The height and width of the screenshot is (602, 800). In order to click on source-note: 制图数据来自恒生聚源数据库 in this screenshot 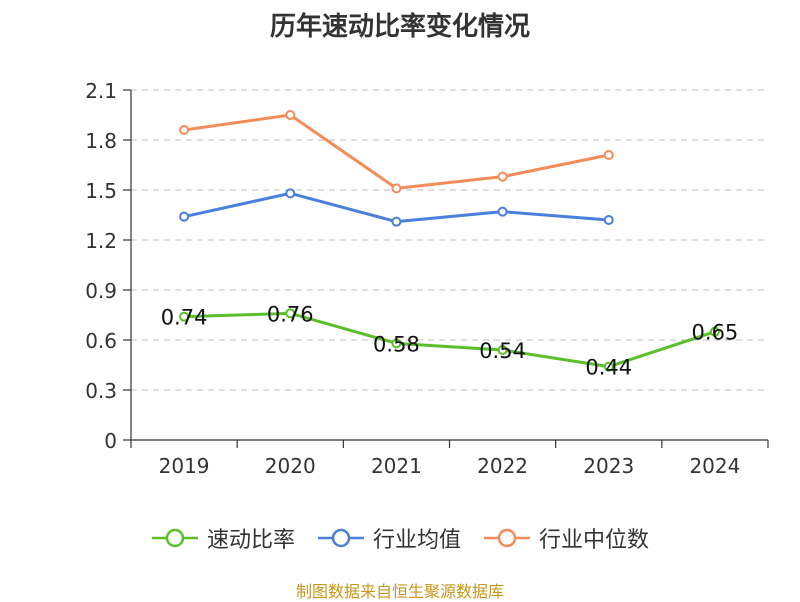, I will do `click(399, 591)`.